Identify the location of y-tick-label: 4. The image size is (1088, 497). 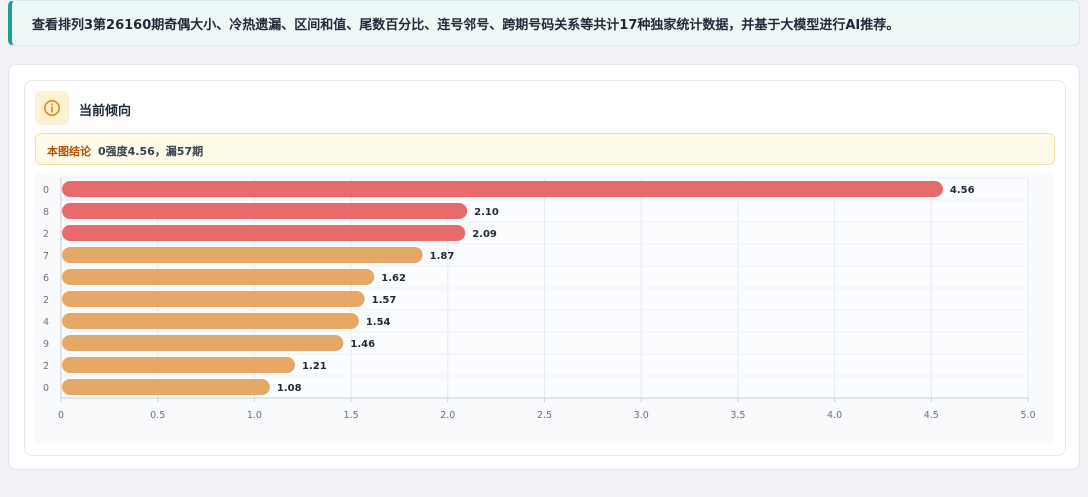
(46, 322).